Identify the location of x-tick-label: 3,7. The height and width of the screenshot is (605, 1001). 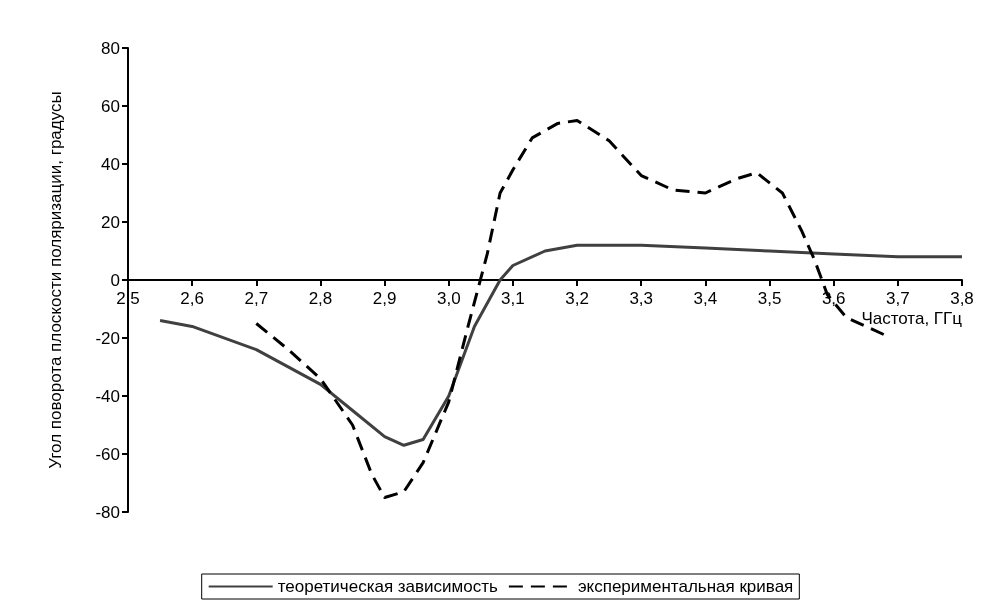
(898, 298).